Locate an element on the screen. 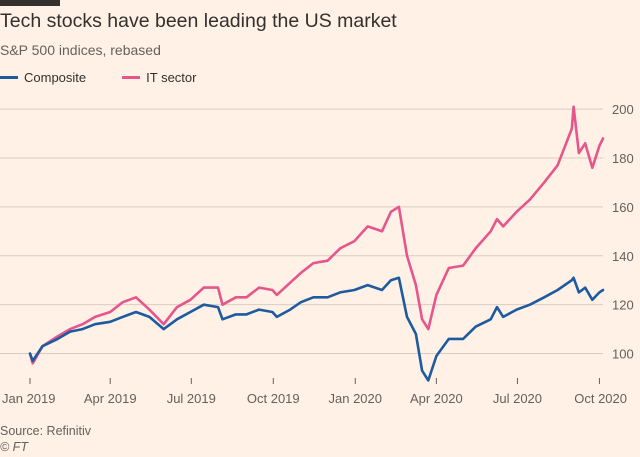  x-tick-label: Jul 2019 is located at coordinates (191, 398).